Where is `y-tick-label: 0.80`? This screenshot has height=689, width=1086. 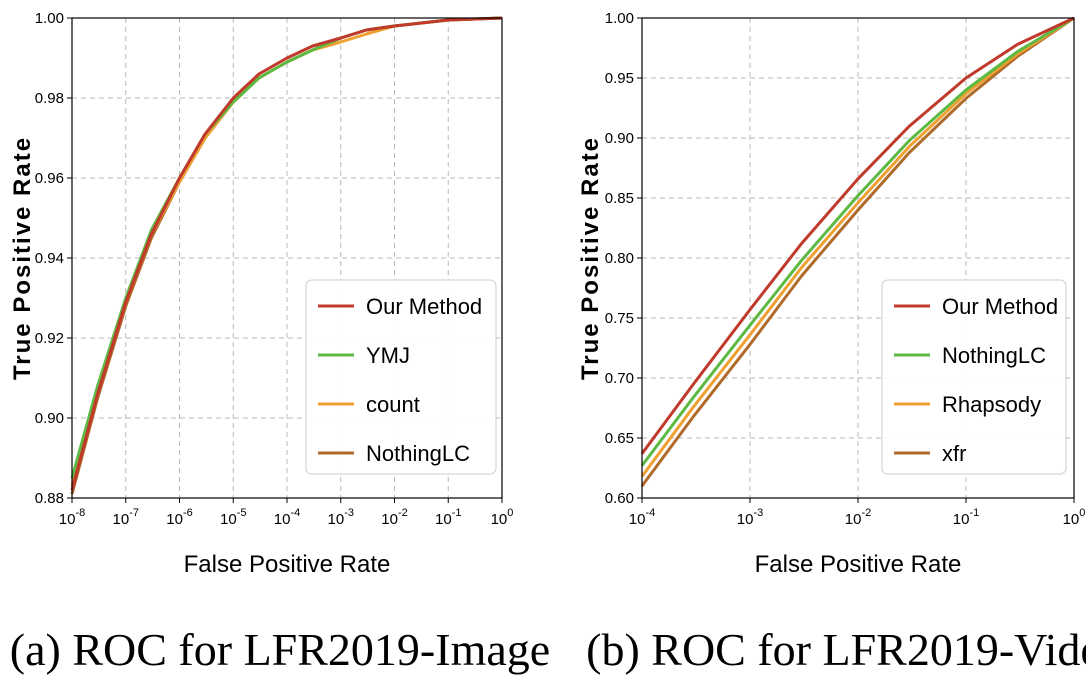 y-tick-label: 0.80 is located at coordinates (619, 258).